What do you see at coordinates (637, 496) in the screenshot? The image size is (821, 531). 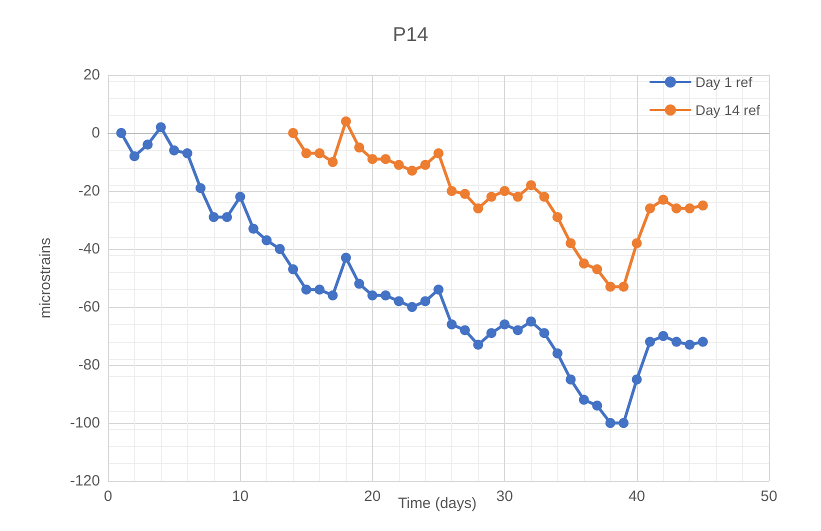 I see `x-tick-label: 40` at bounding box center [637, 496].